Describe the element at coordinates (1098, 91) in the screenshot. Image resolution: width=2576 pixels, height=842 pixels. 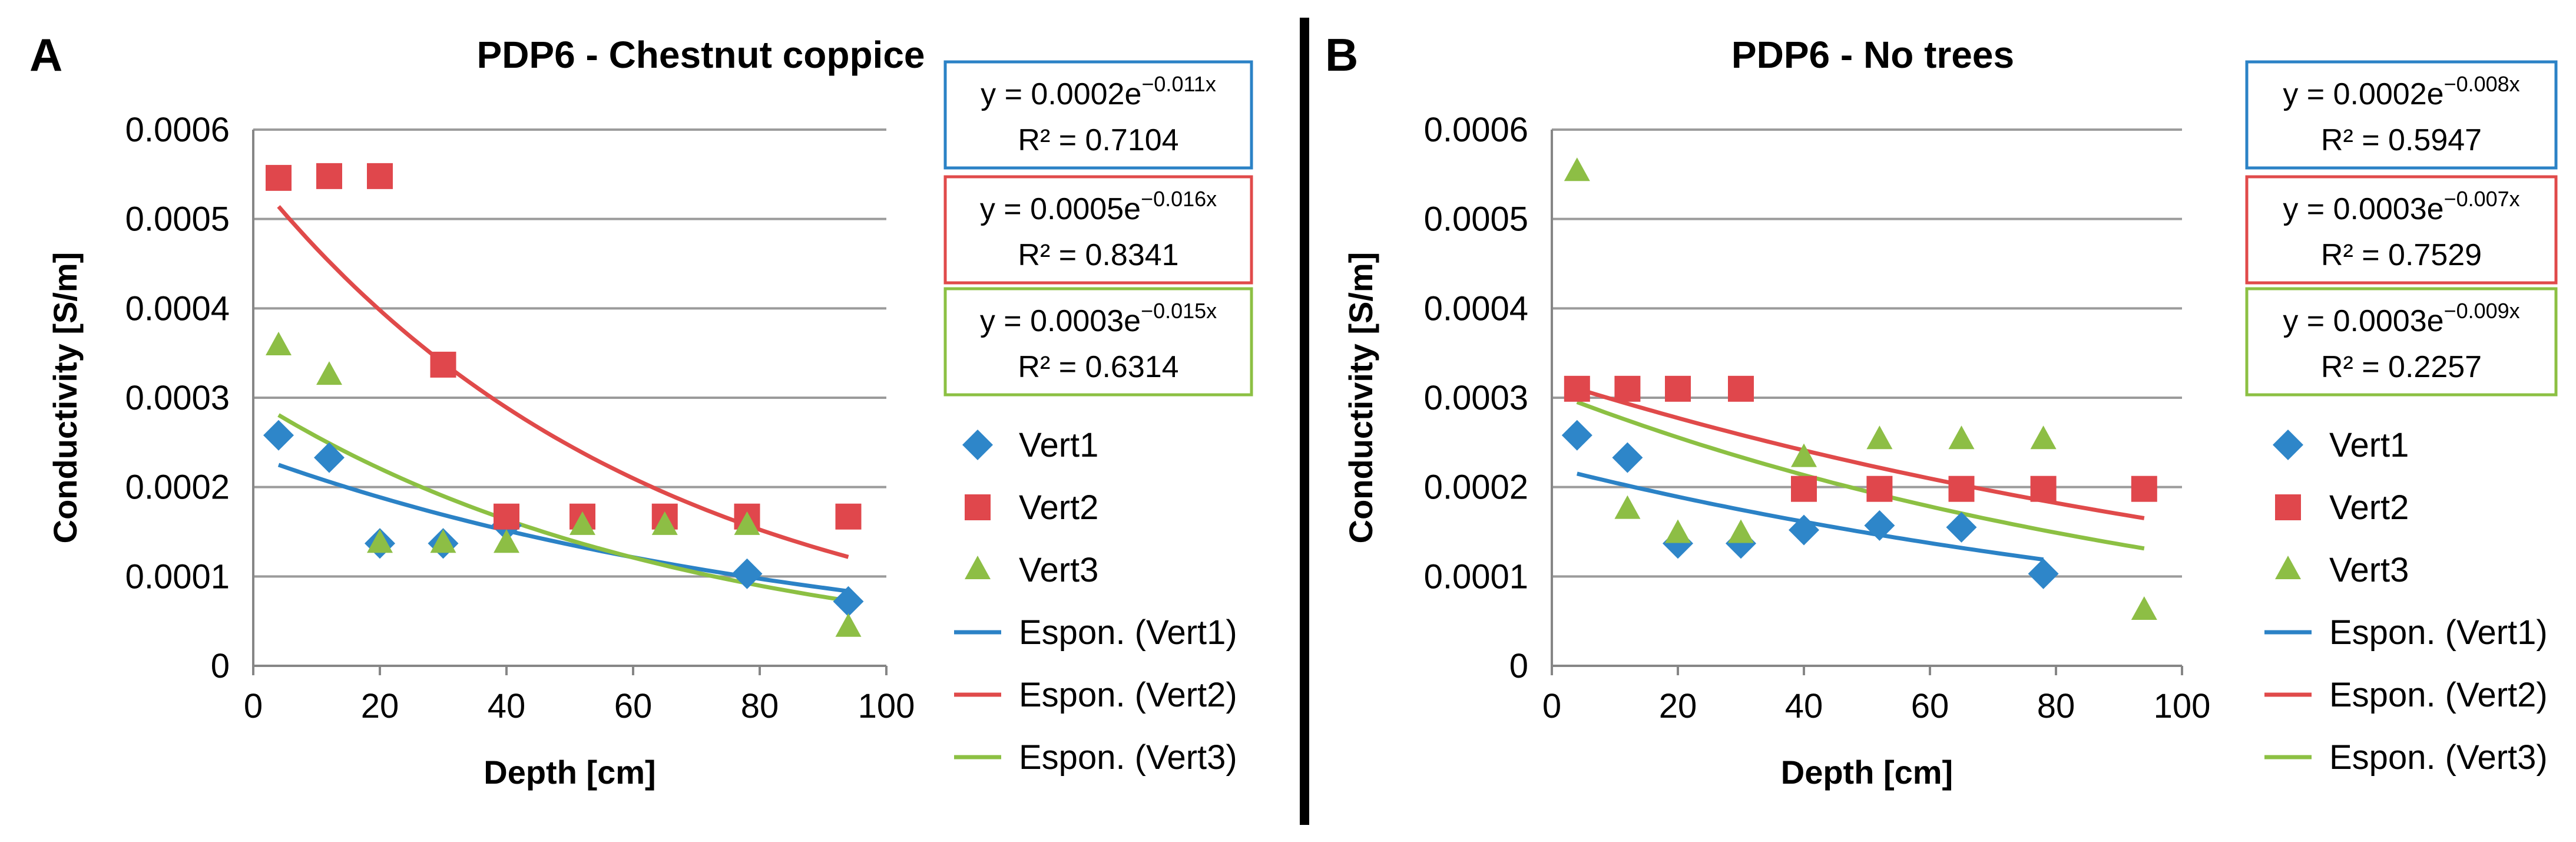
I see `trend-equation: y = 0.0002e−0.011x` at that location.